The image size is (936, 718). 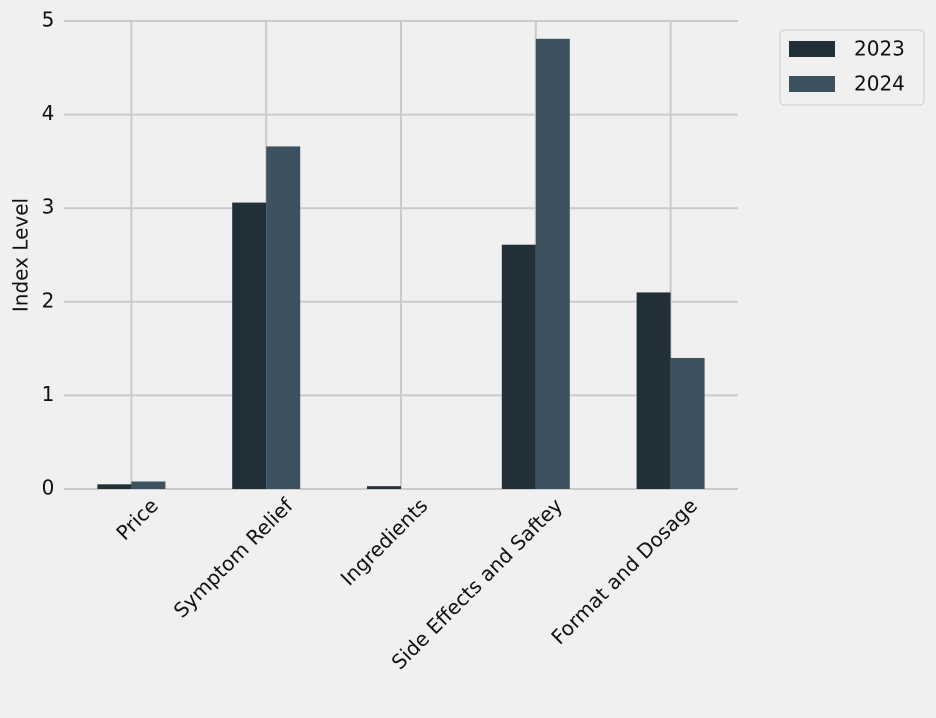 What do you see at coordinates (48, 20) in the screenshot?
I see `y-tick-label: 5` at bounding box center [48, 20].